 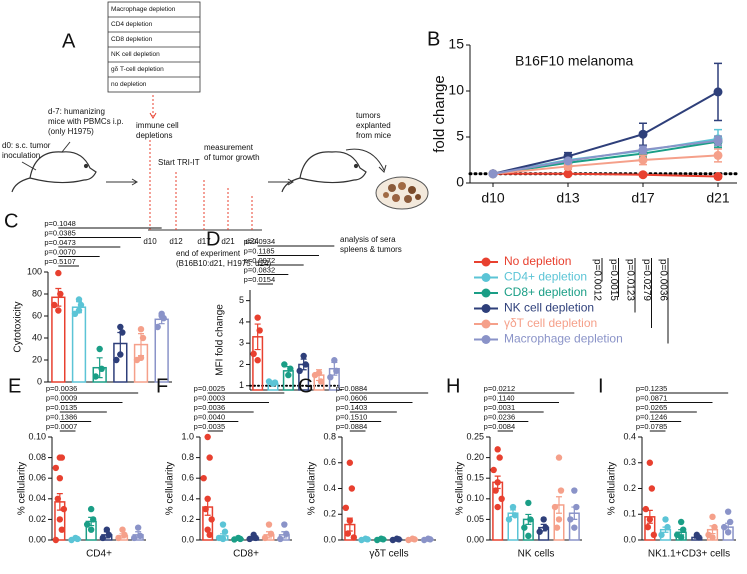 What do you see at coordinates (179, 162) in the screenshot?
I see `start-text: Start TRI-IT` at bounding box center [179, 162].